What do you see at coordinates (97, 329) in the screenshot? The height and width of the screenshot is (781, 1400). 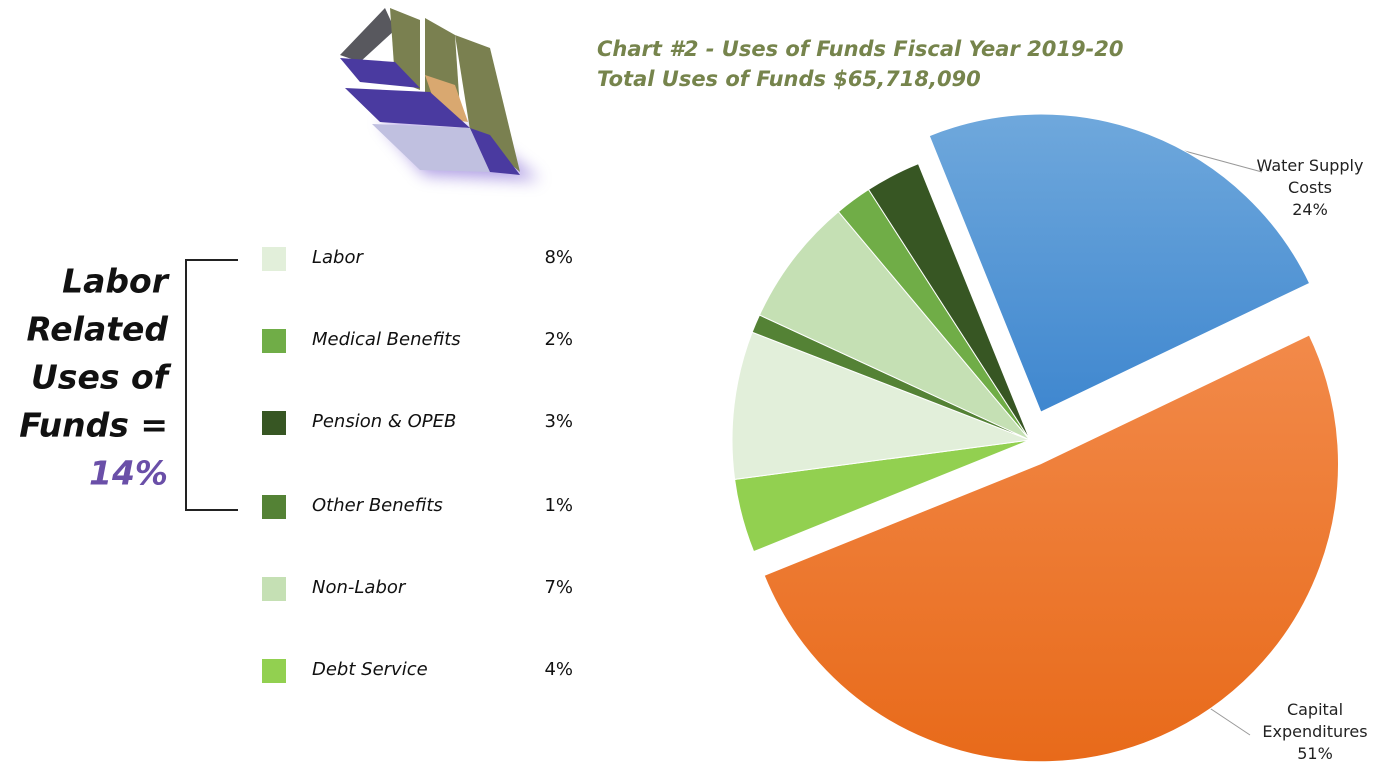 I see `annotation: Related` at bounding box center [97, 329].